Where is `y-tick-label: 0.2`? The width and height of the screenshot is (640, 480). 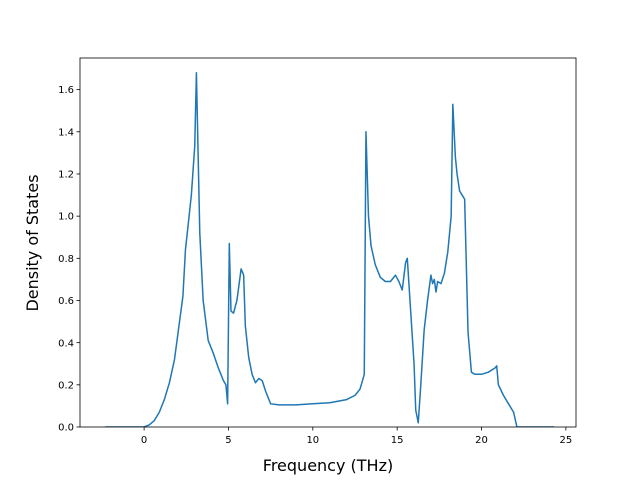
y-tick-label: 0.2 is located at coordinates (66, 385).